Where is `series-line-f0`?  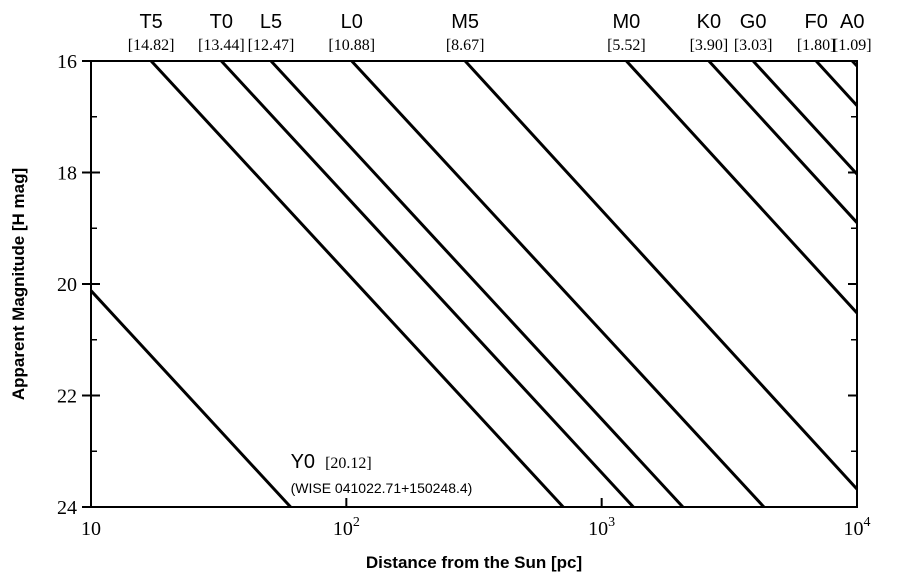 series-line-f0 is located at coordinates (837, 83).